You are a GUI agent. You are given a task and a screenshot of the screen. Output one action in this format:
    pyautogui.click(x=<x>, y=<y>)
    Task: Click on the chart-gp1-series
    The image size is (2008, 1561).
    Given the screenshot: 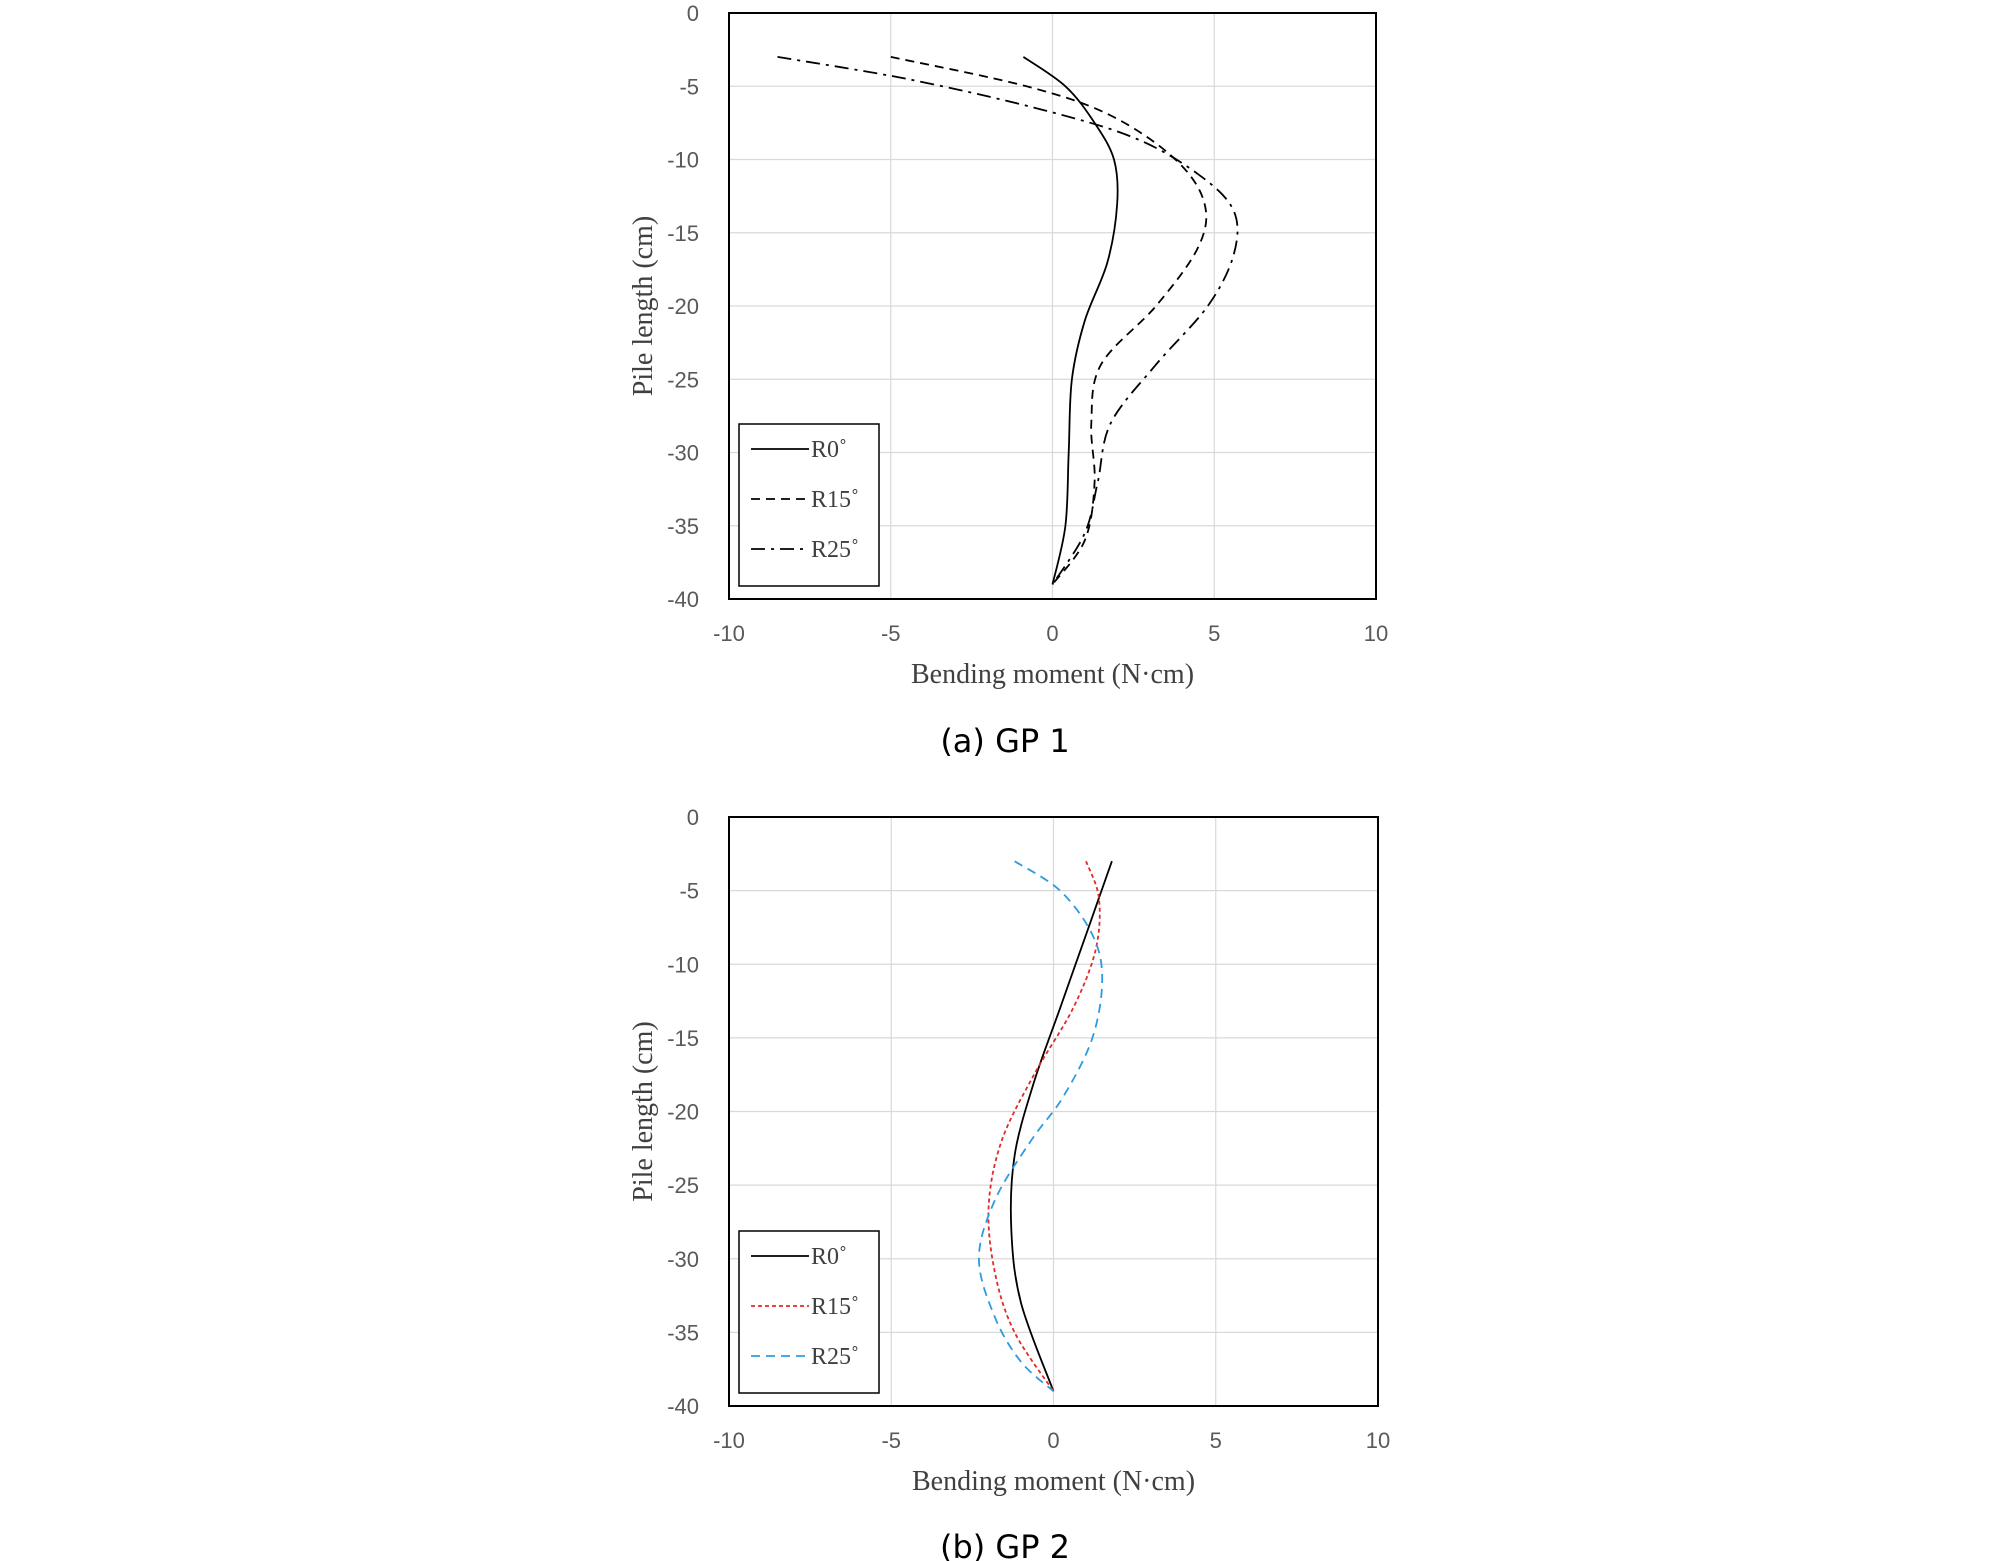 What is the action you would take?
    pyautogui.click(x=1008, y=320)
    